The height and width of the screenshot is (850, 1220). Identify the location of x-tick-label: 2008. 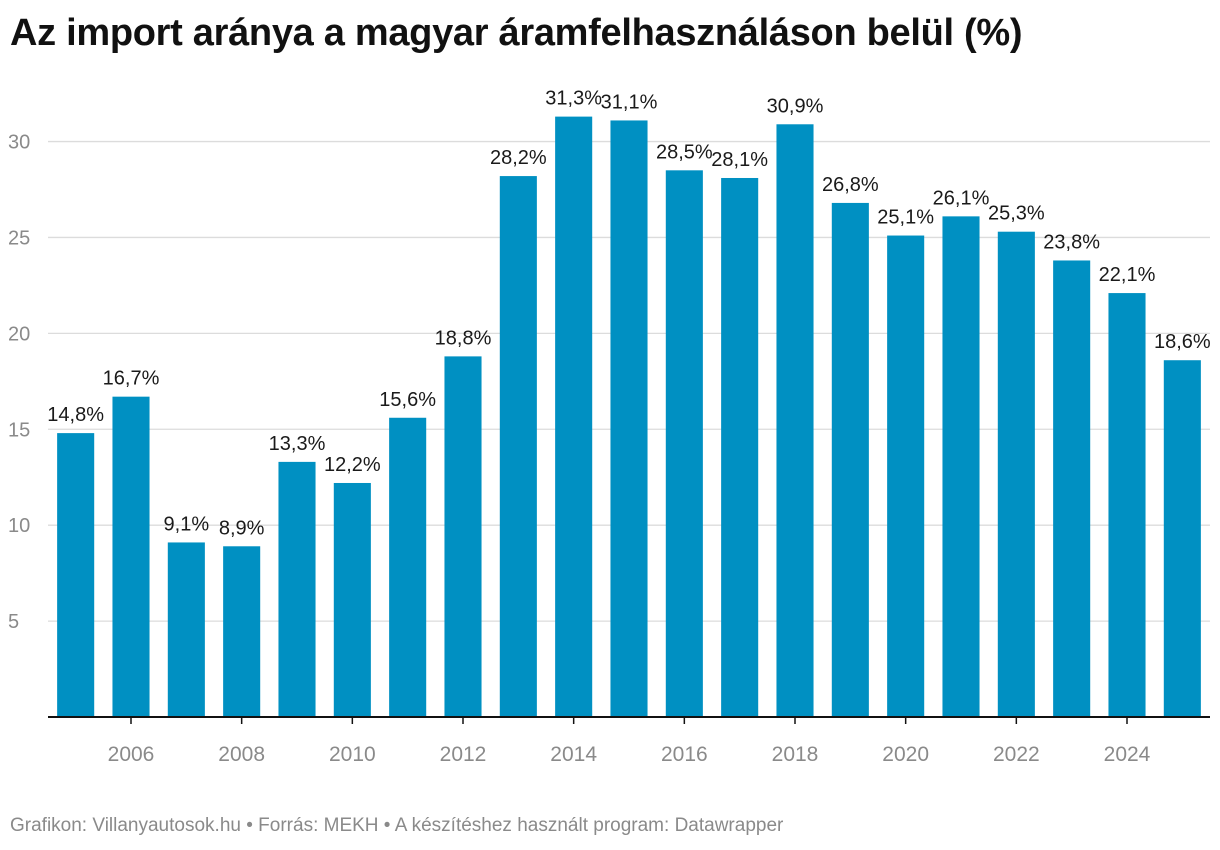
(241, 754).